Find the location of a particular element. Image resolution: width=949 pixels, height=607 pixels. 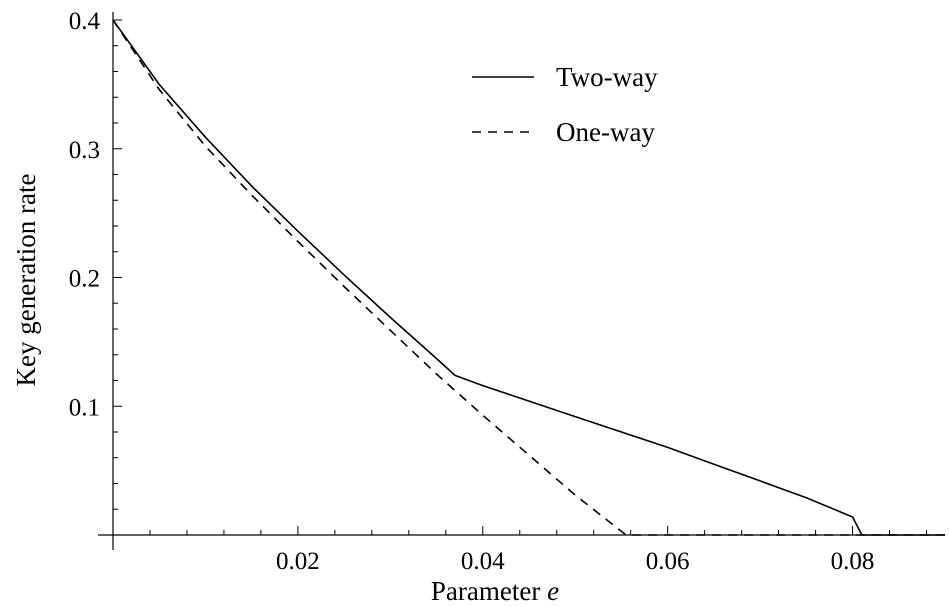

x-axis-label-variable: e is located at coordinates (553, 591).